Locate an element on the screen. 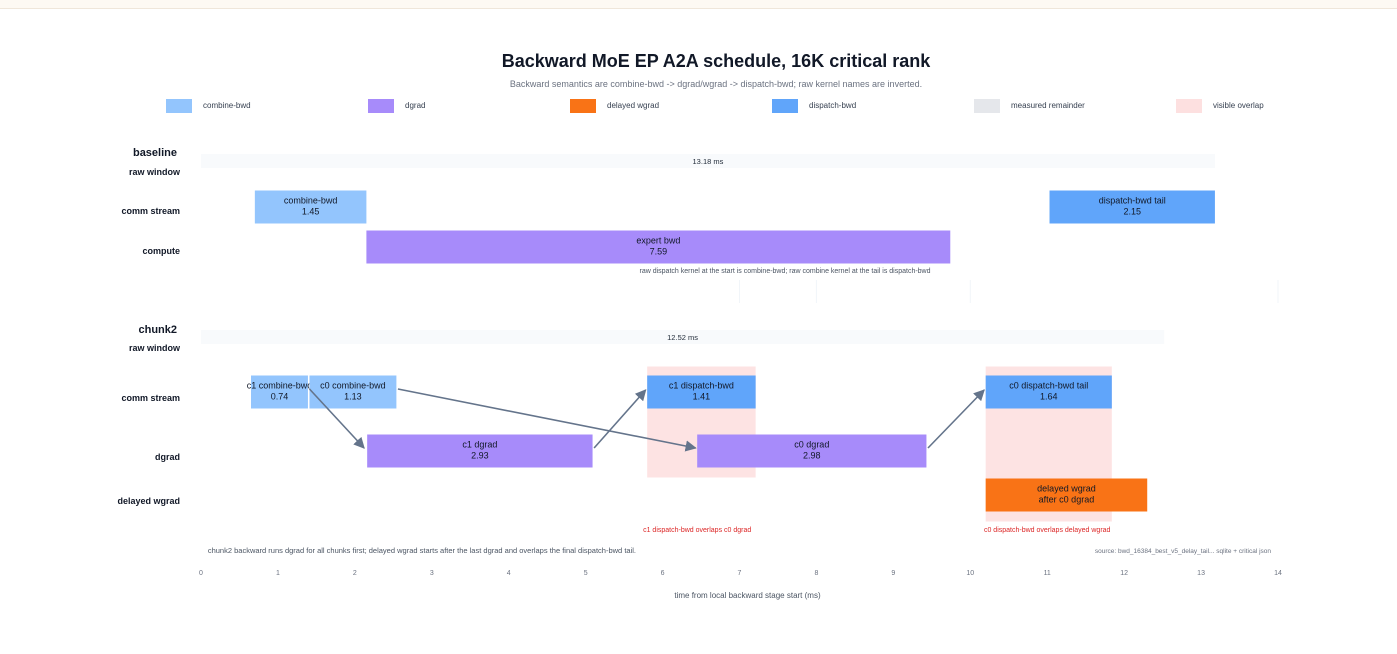 The image size is (1397, 654). bar-label: c1 dgrad is located at coordinates (479, 445).